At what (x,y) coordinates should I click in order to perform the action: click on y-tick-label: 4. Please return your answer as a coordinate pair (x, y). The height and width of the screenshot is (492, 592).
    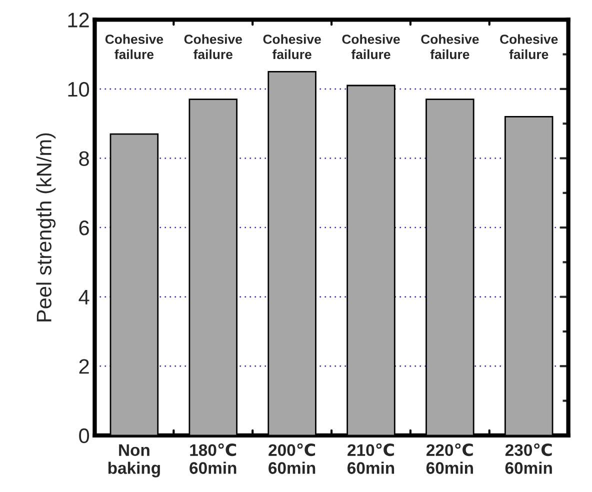
    Looking at the image, I should click on (84, 297).